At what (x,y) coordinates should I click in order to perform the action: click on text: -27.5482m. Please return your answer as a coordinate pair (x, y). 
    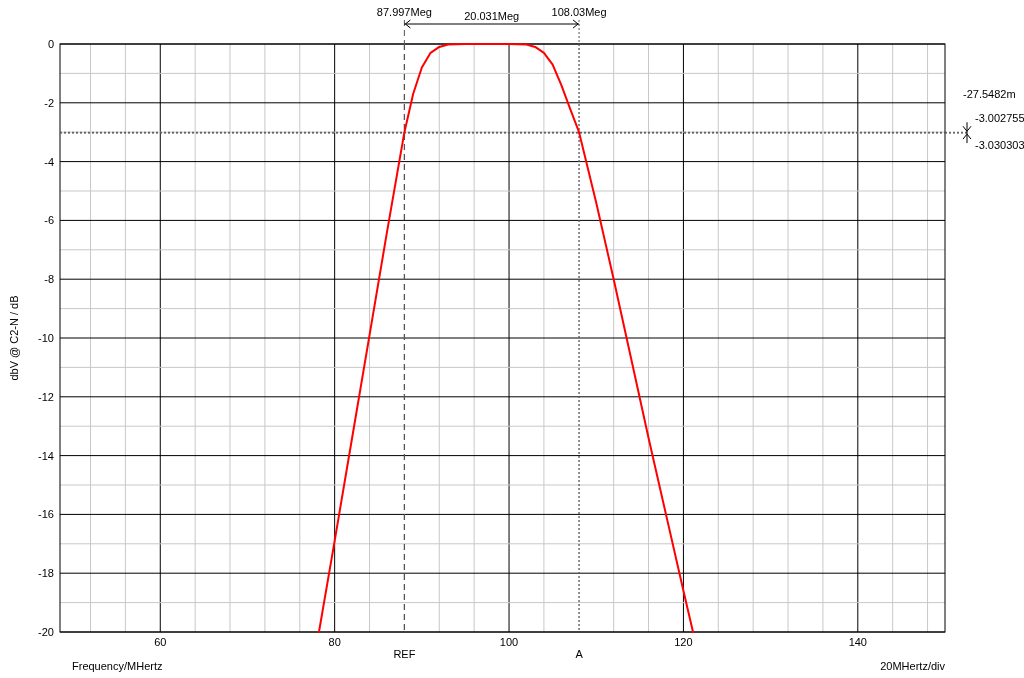
    Looking at the image, I should click on (989, 94).